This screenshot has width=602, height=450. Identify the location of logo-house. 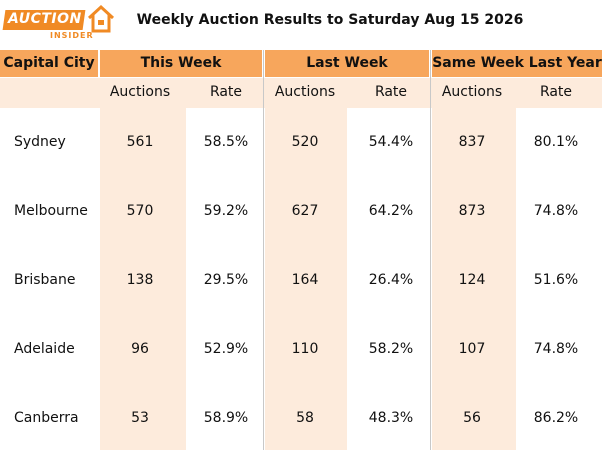
(101, 18).